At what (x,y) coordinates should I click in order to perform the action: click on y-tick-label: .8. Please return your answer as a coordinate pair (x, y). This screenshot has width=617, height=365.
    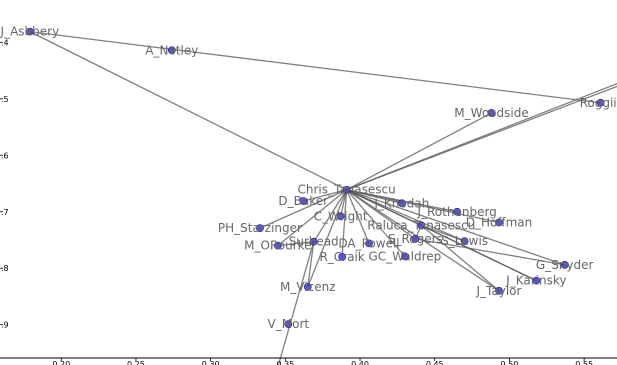
    Looking at the image, I should click on (5, 268).